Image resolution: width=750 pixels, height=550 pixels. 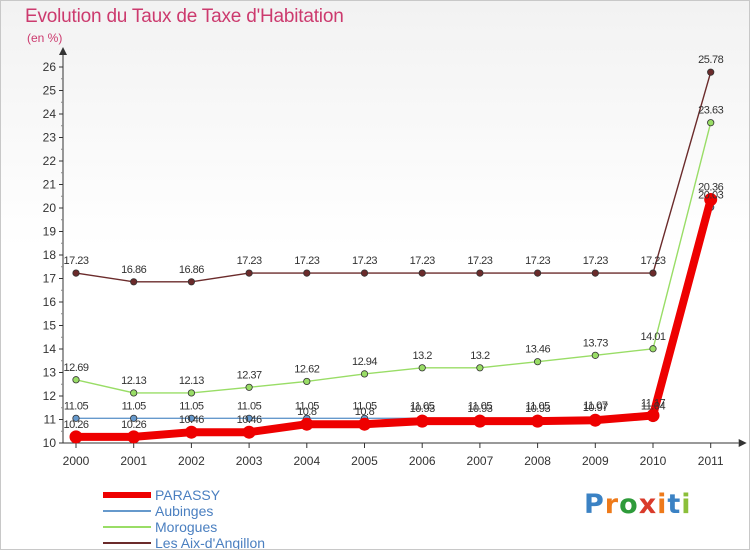 I want to click on brand-letter: r, so click(x=612, y=504).